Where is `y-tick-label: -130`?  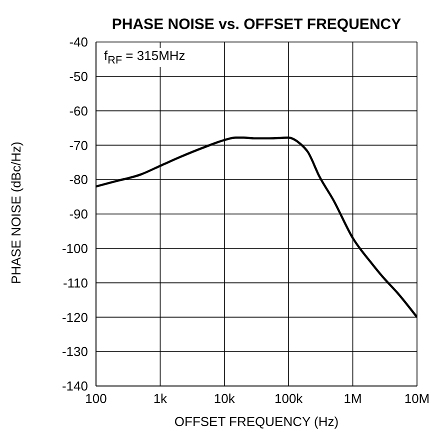
y-tick-label: -130 is located at coordinates (75, 352).